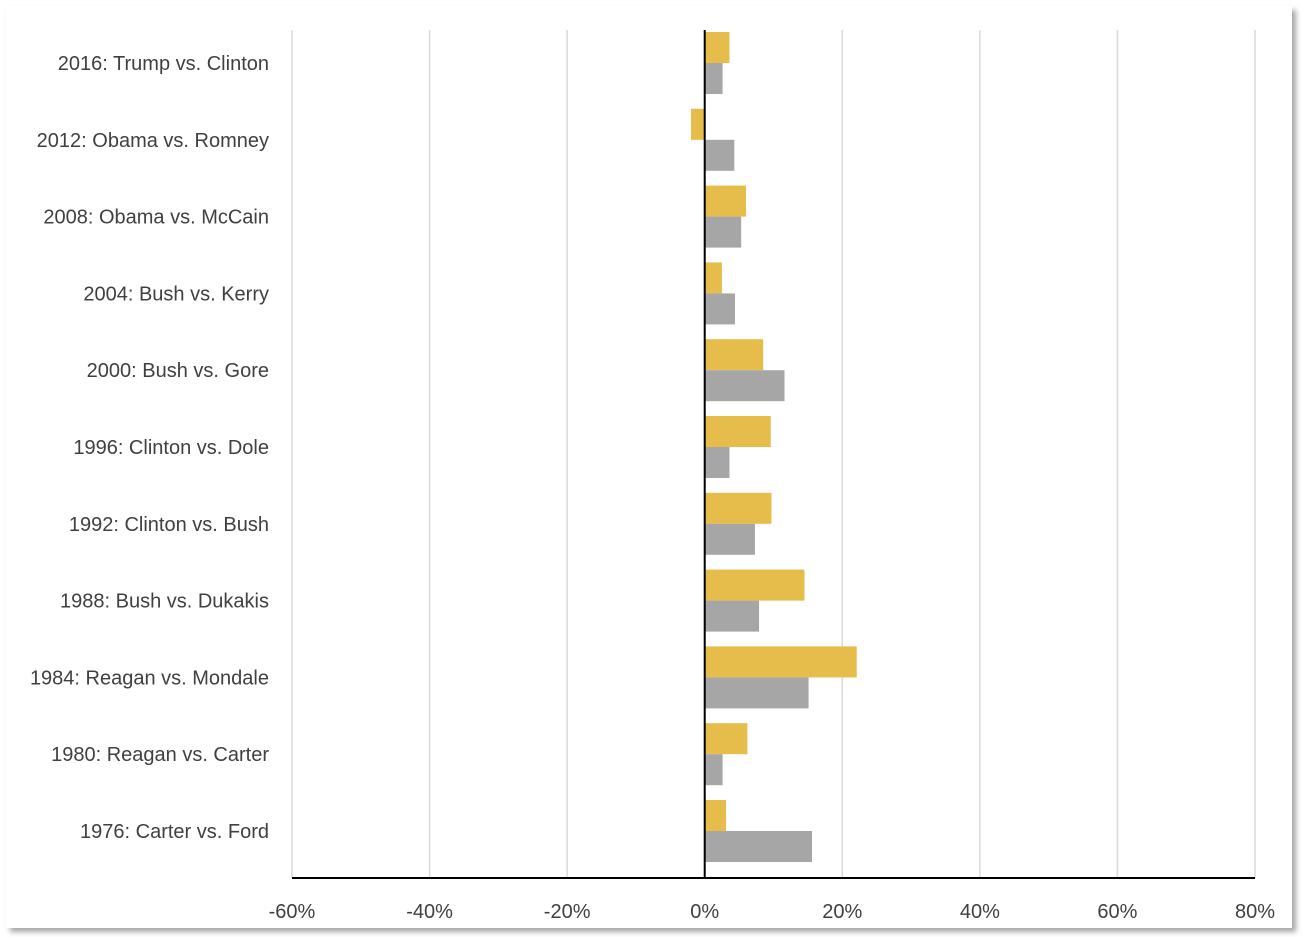 The height and width of the screenshot is (937, 1303). What do you see at coordinates (174, 832) in the screenshot?
I see `category-label: 1976: Carter vs. Ford` at bounding box center [174, 832].